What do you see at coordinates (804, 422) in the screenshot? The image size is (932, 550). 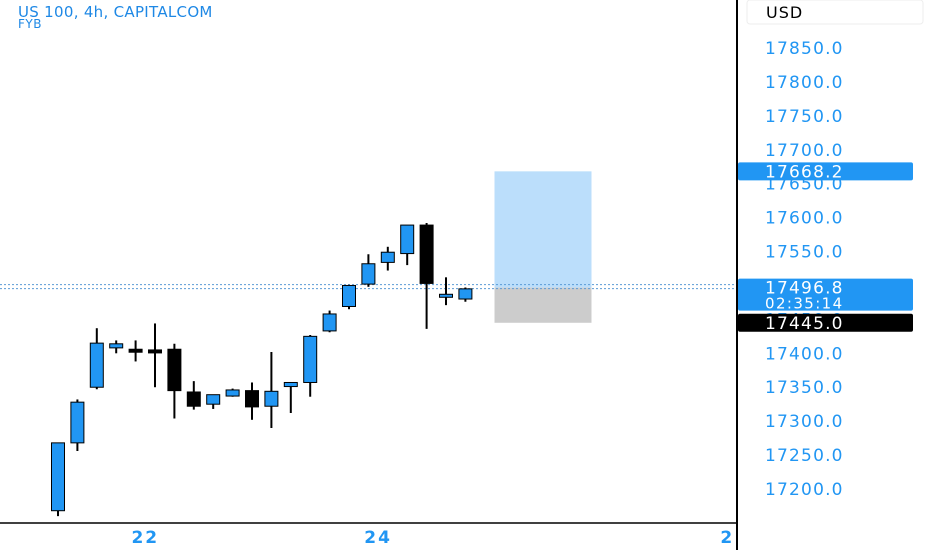 I see `price-tick-label: 17300.0` at bounding box center [804, 422].